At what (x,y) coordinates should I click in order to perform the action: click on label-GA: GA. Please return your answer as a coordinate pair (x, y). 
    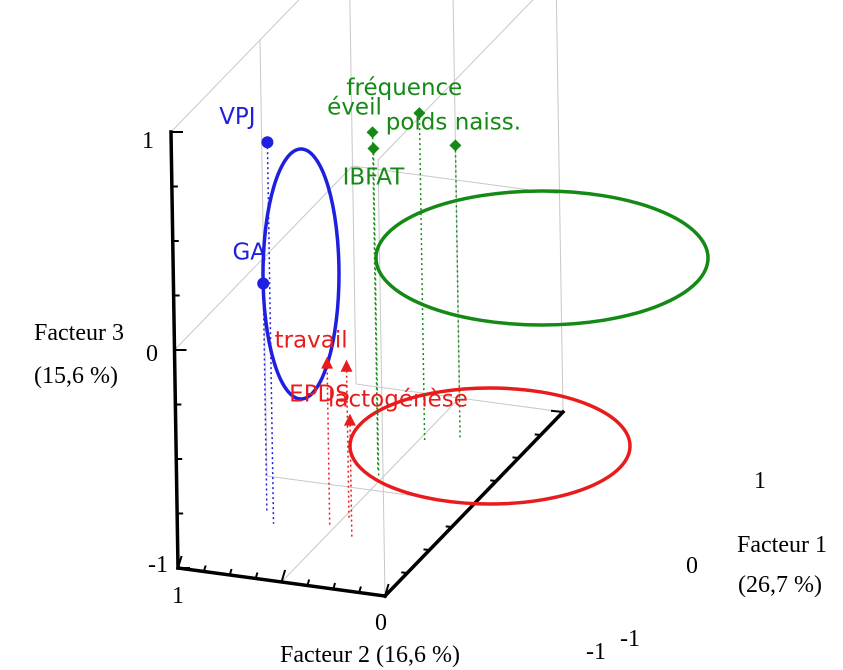
    Looking at the image, I should click on (249, 253).